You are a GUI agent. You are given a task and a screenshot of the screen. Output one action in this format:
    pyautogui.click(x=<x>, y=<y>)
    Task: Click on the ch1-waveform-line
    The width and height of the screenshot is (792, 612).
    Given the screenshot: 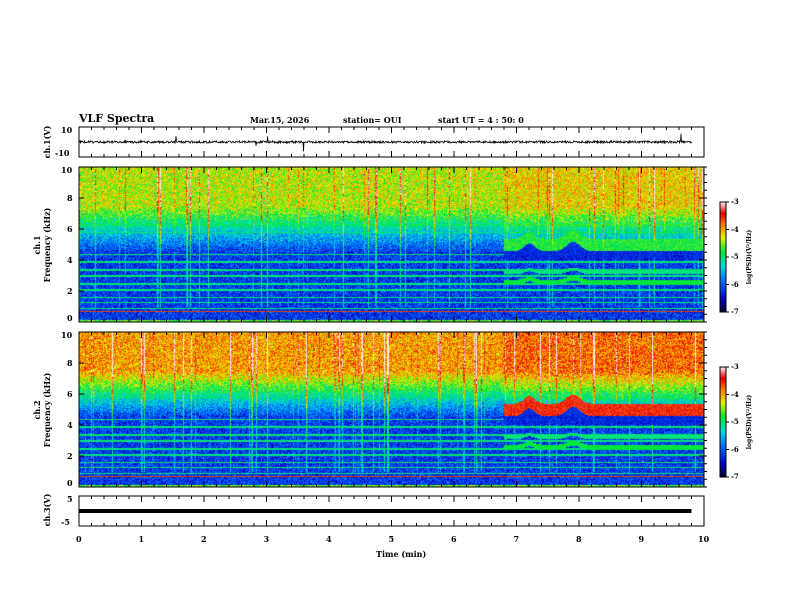 What is the action you would take?
    pyautogui.click(x=385, y=142)
    